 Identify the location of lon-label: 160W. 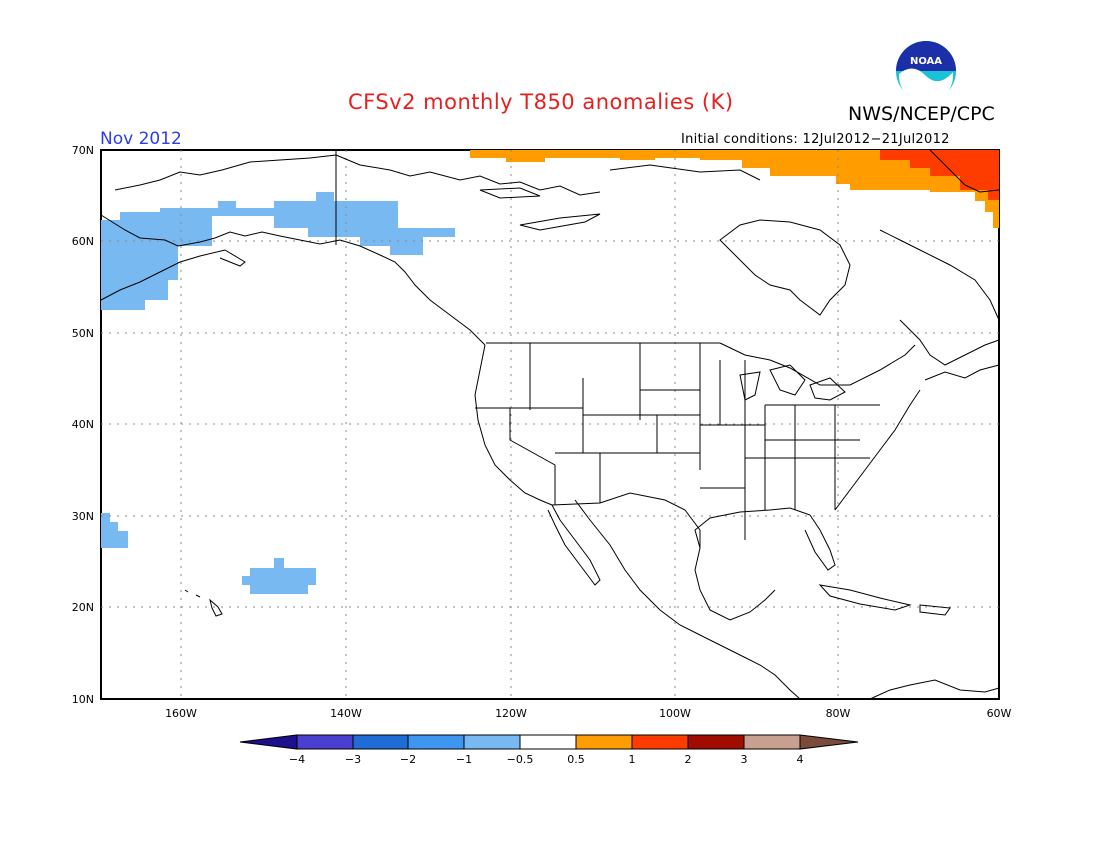
(181, 713).